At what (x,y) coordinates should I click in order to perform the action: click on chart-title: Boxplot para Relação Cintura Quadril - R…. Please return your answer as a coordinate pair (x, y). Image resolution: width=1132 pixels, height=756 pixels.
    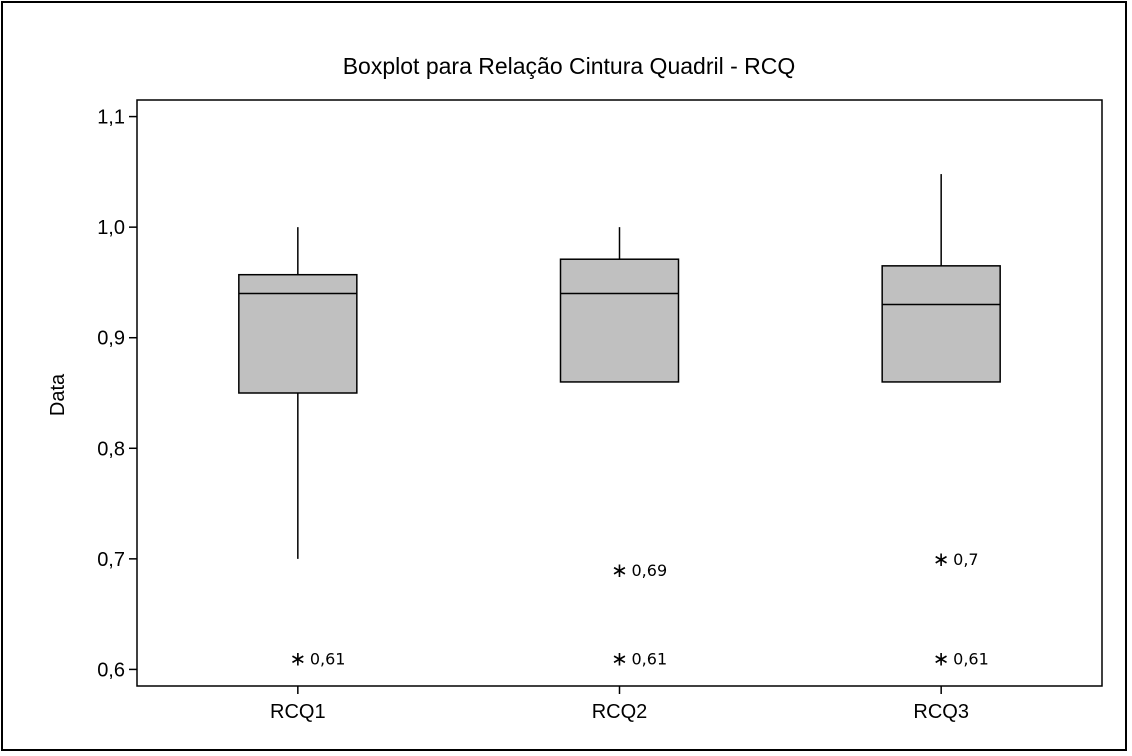
    Looking at the image, I should click on (569, 66).